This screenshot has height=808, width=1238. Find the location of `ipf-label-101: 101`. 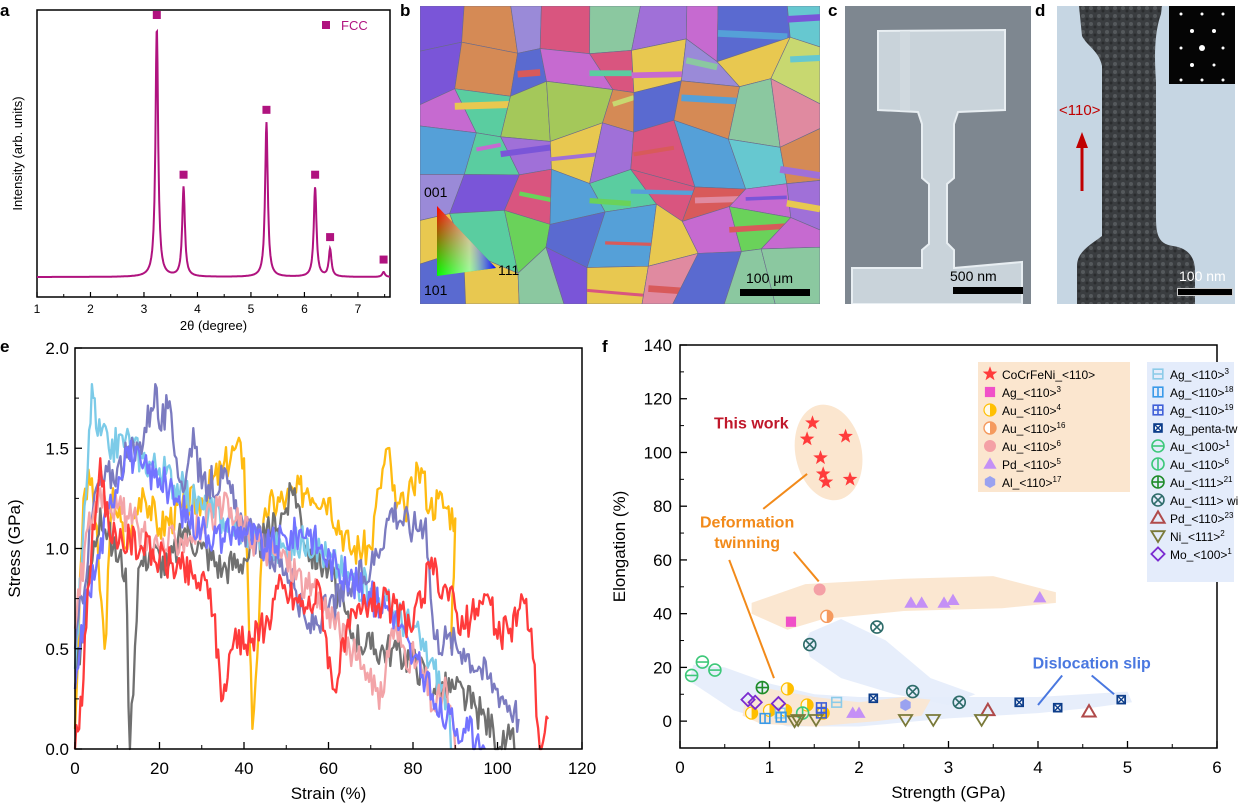

ipf-label-101: 101 is located at coordinates (436, 290).